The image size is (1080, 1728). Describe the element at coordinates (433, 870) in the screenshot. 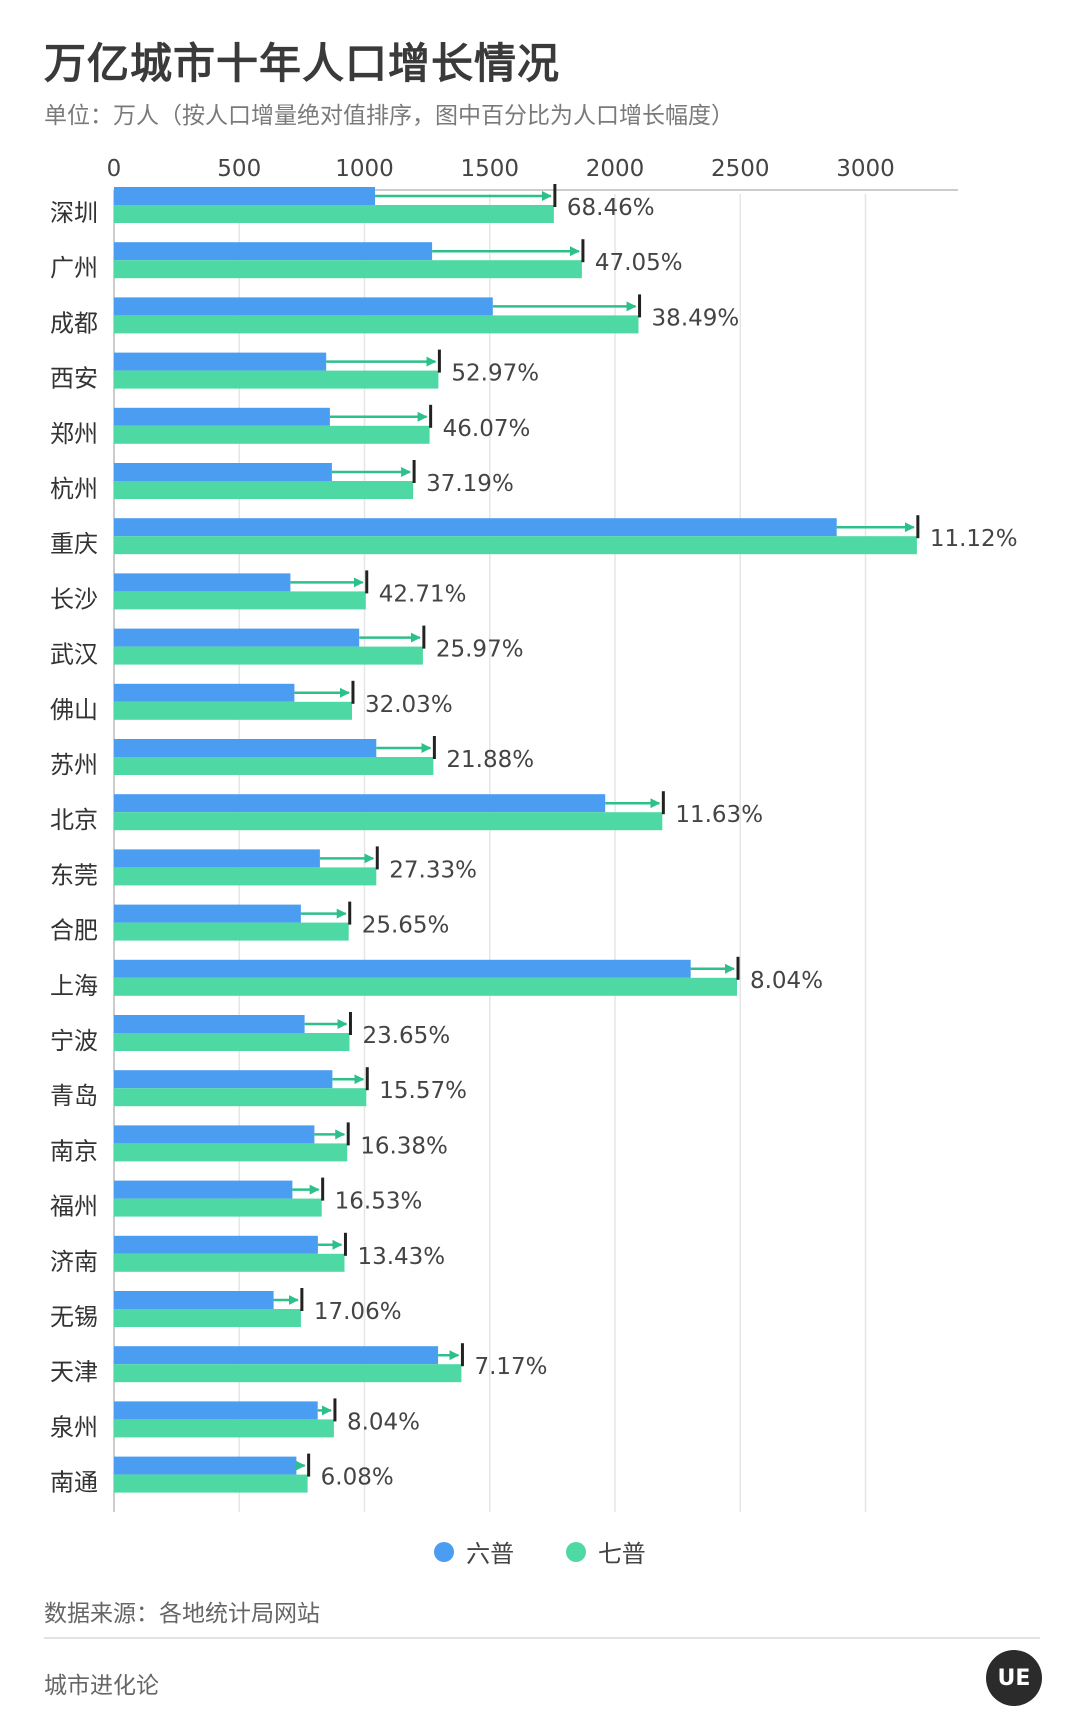

I see `growth-label: 27.33%` at that location.